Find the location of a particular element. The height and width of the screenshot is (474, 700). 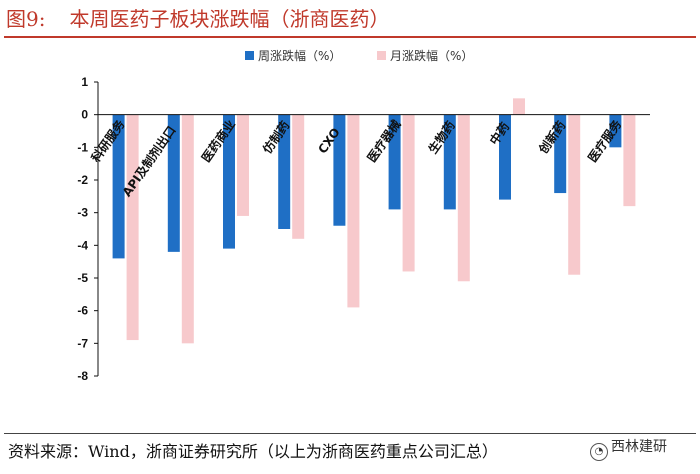

y-tick-label: -2 is located at coordinates (82, 180).